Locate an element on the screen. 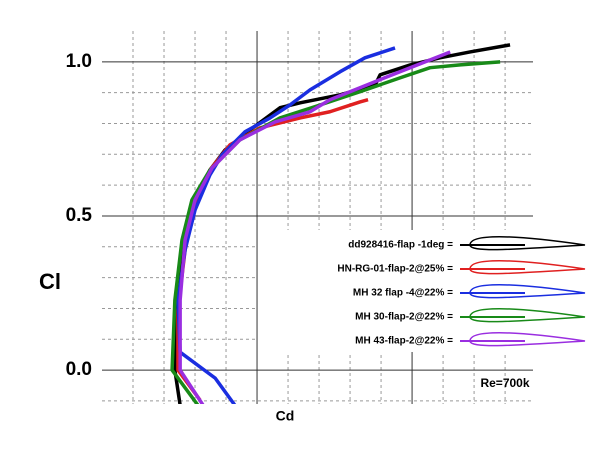 The image size is (600, 450). legend-label: HN-RG-01-flap-2@25% = is located at coordinates (395, 269).